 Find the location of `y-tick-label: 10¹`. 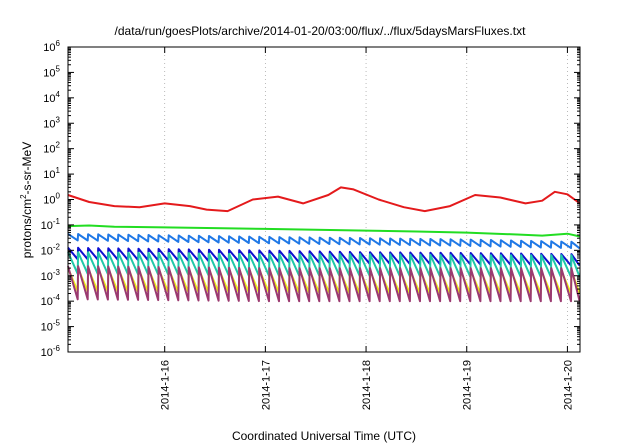

y-tick-label: 10¹ is located at coordinates (51, 173).